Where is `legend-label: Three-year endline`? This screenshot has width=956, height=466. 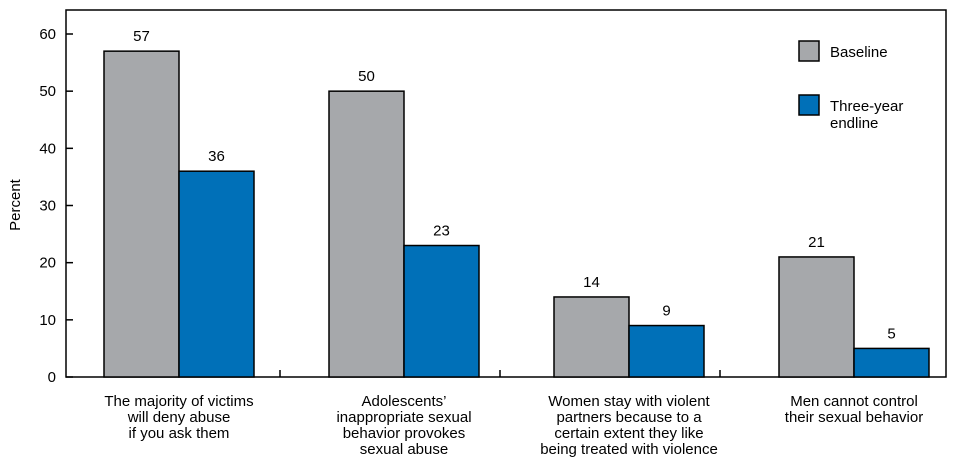
legend-label: Three-year endline is located at coordinates (866, 115).